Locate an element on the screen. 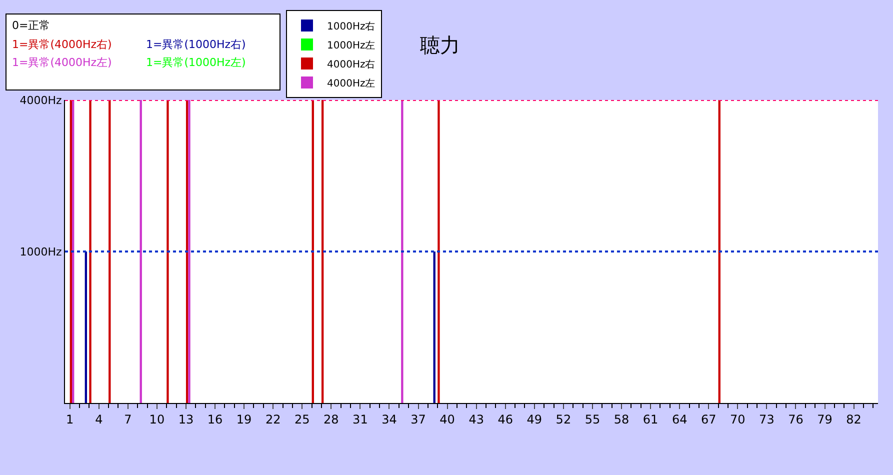 The image size is (893, 475). text: 1=異常(1000Hz左) is located at coordinates (196, 62).